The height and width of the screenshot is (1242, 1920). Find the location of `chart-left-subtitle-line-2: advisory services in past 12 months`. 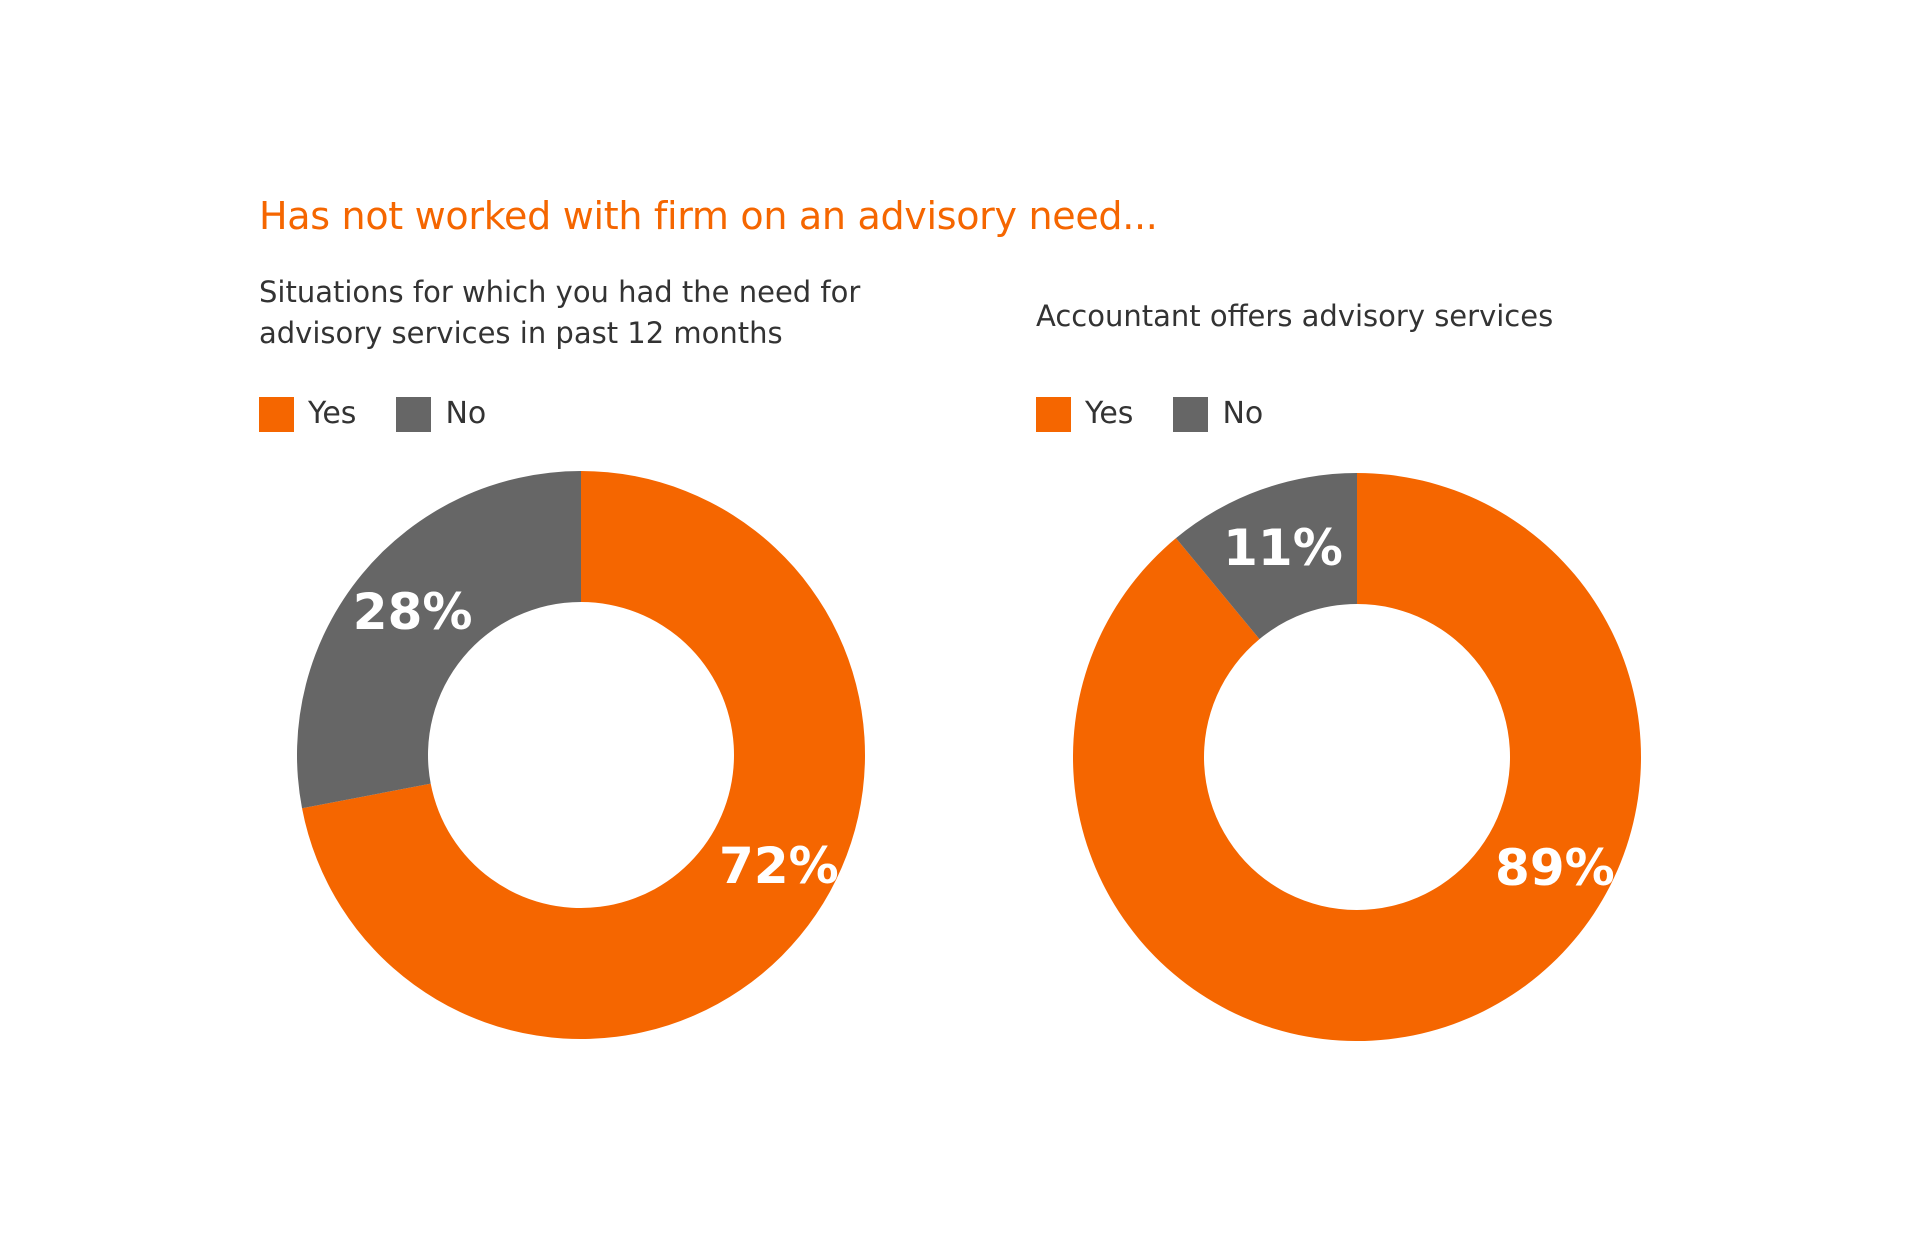

chart-left-subtitle-line-2: advisory services in past 12 months is located at coordinates (521, 333).